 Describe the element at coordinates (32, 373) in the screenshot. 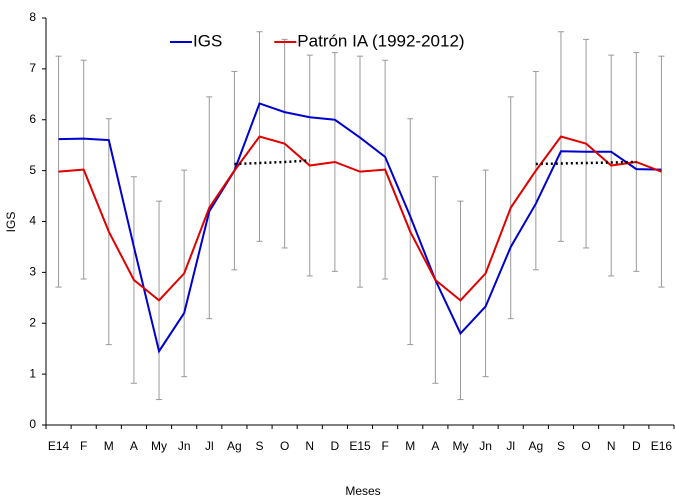

I see `y-tick-label: 1` at that location.